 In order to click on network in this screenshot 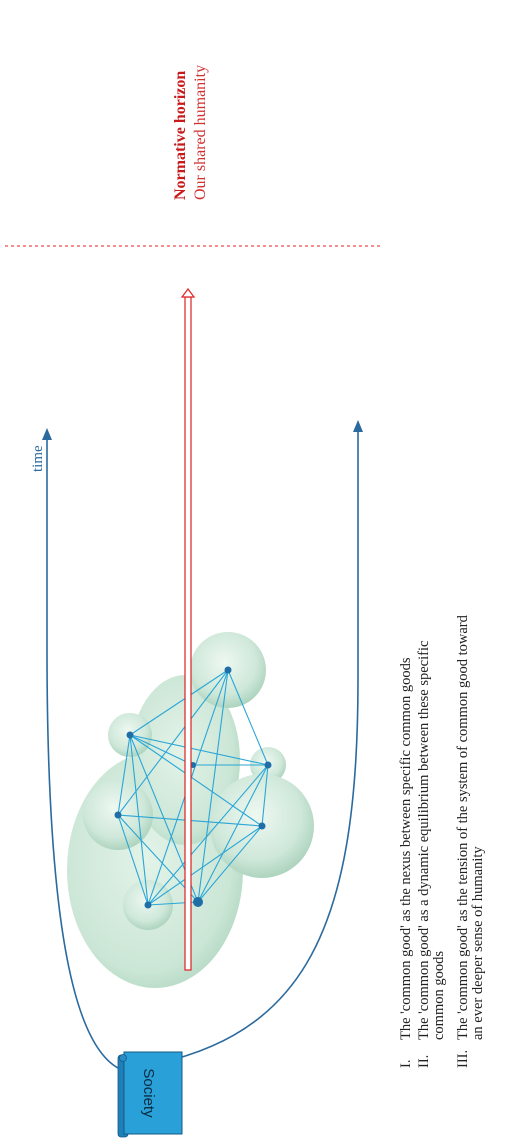, I will do `click(193, 787)`.